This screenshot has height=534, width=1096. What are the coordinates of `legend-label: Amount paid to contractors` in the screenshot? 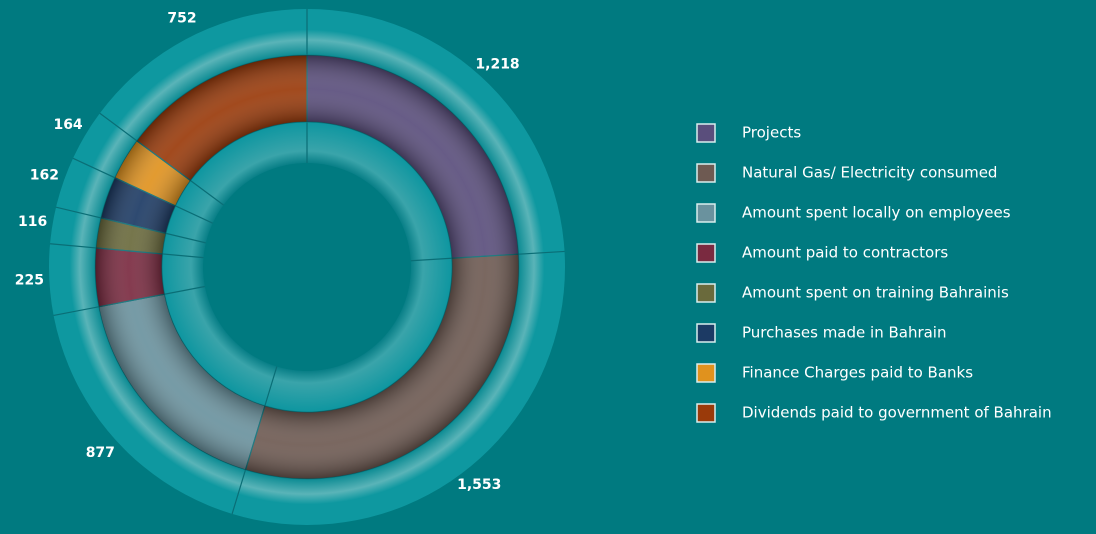 It's located at (845, 253).